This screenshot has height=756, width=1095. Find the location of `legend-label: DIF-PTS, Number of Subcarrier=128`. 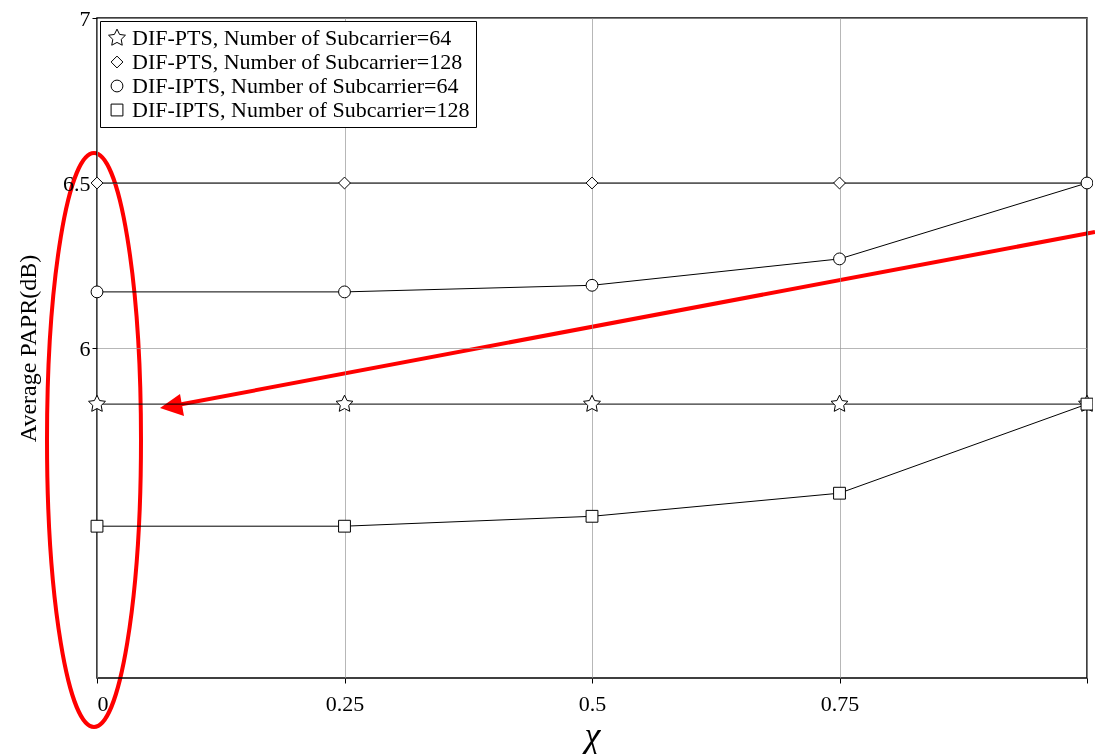

legend-label: DIF-PTS, Number of Subcarrier=128 is located at coordinates (297, 61).